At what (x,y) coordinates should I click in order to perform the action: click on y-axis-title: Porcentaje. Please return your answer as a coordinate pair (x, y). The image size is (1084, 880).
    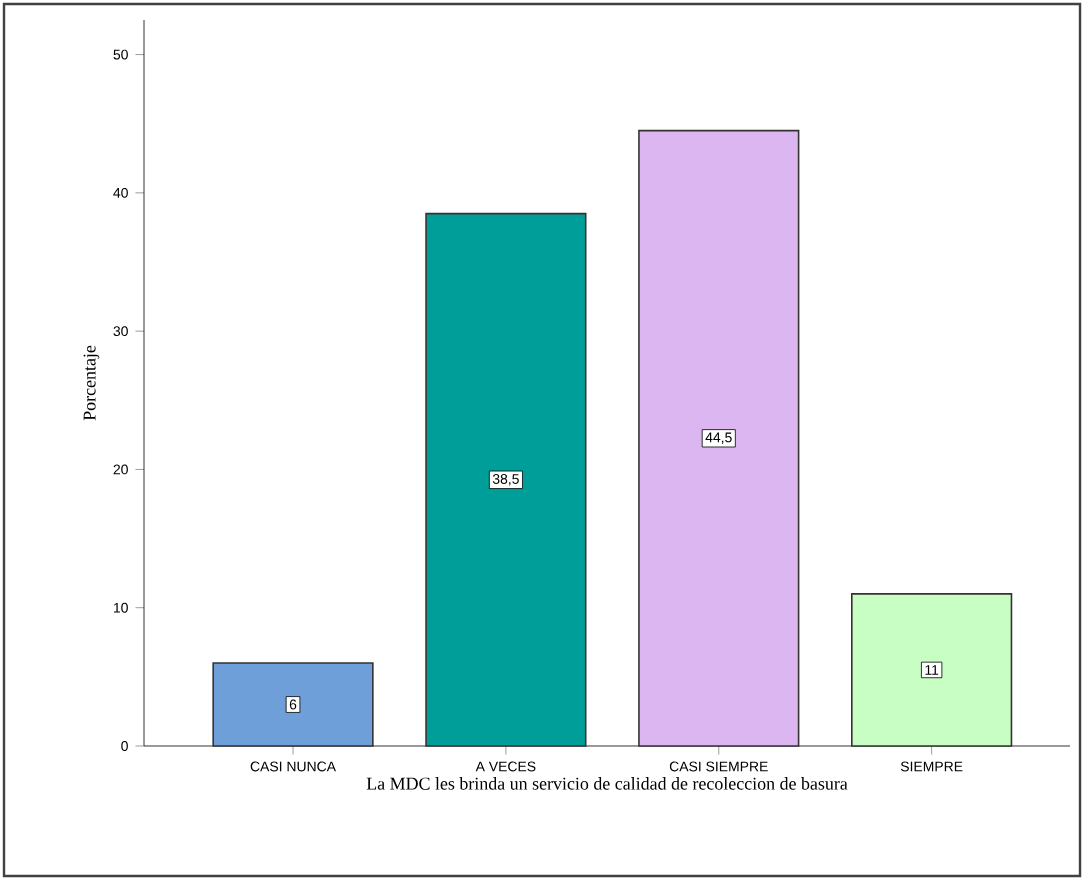
    Looking at the image, I should click on (91, 383).